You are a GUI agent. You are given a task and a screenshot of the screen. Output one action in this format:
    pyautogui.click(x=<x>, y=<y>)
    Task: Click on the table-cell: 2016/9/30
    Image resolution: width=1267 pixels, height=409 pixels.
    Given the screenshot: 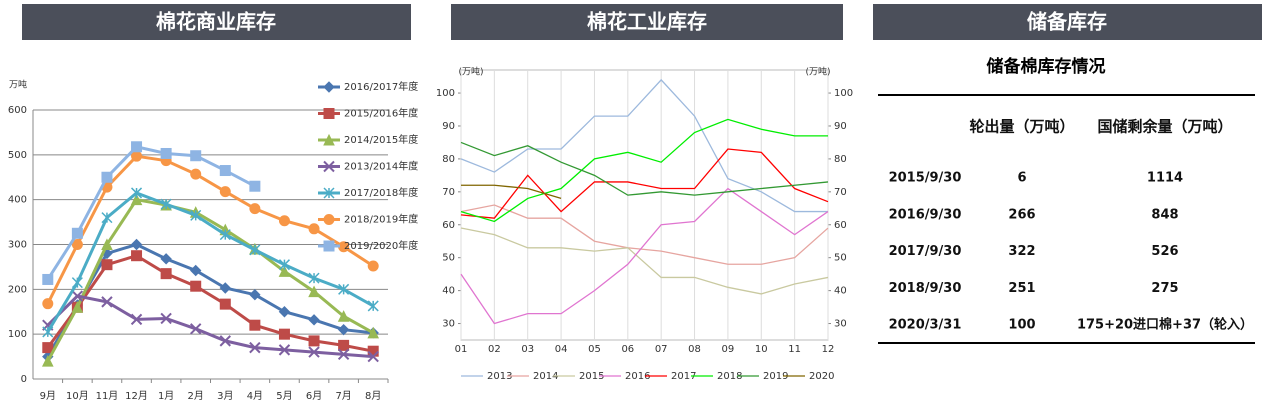 What is the action you would take?
    pyautogui.click(x=925, y=214)
    